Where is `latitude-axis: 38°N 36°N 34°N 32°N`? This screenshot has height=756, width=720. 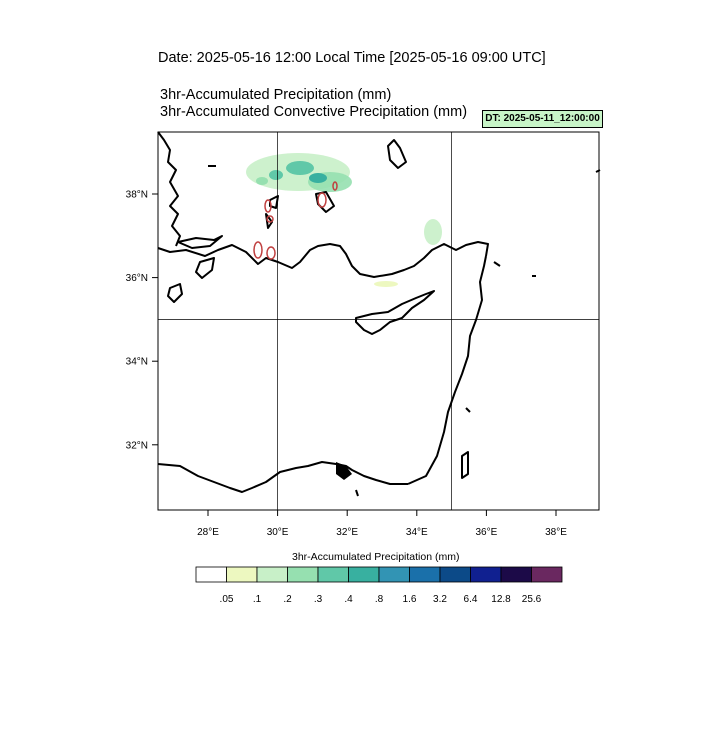
latitude-axis: 38°N 36°N 34°N 32°N is located at coordinates (142, 320).